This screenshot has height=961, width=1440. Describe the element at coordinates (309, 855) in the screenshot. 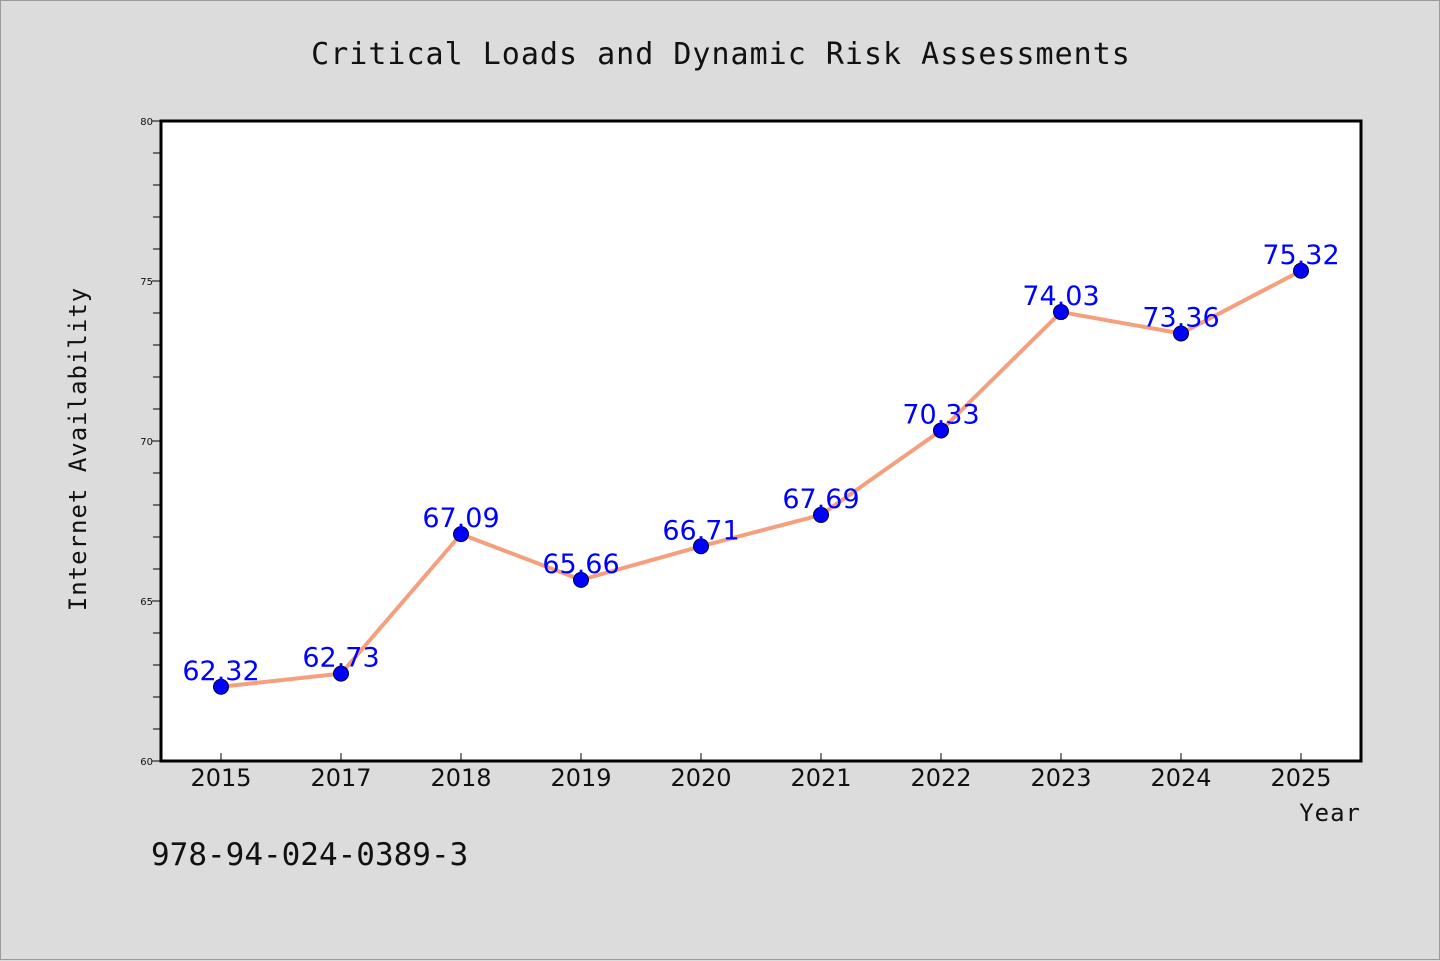

I see `isbn-annotation: 978-94-024-0389-3` at that location.